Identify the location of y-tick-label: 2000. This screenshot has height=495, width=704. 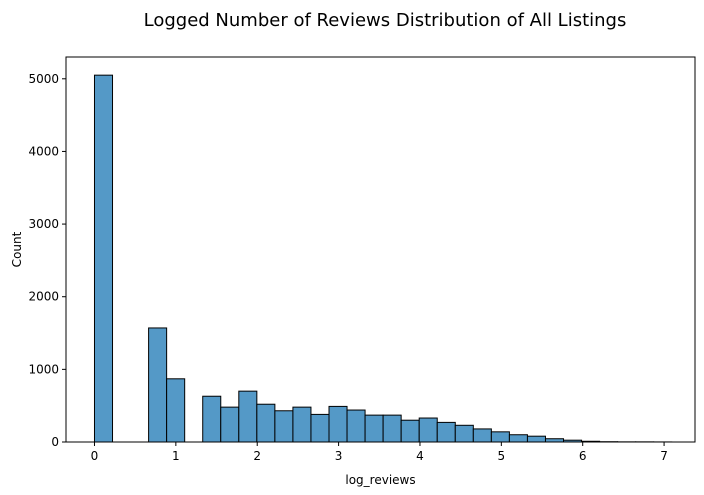
(43, 297).